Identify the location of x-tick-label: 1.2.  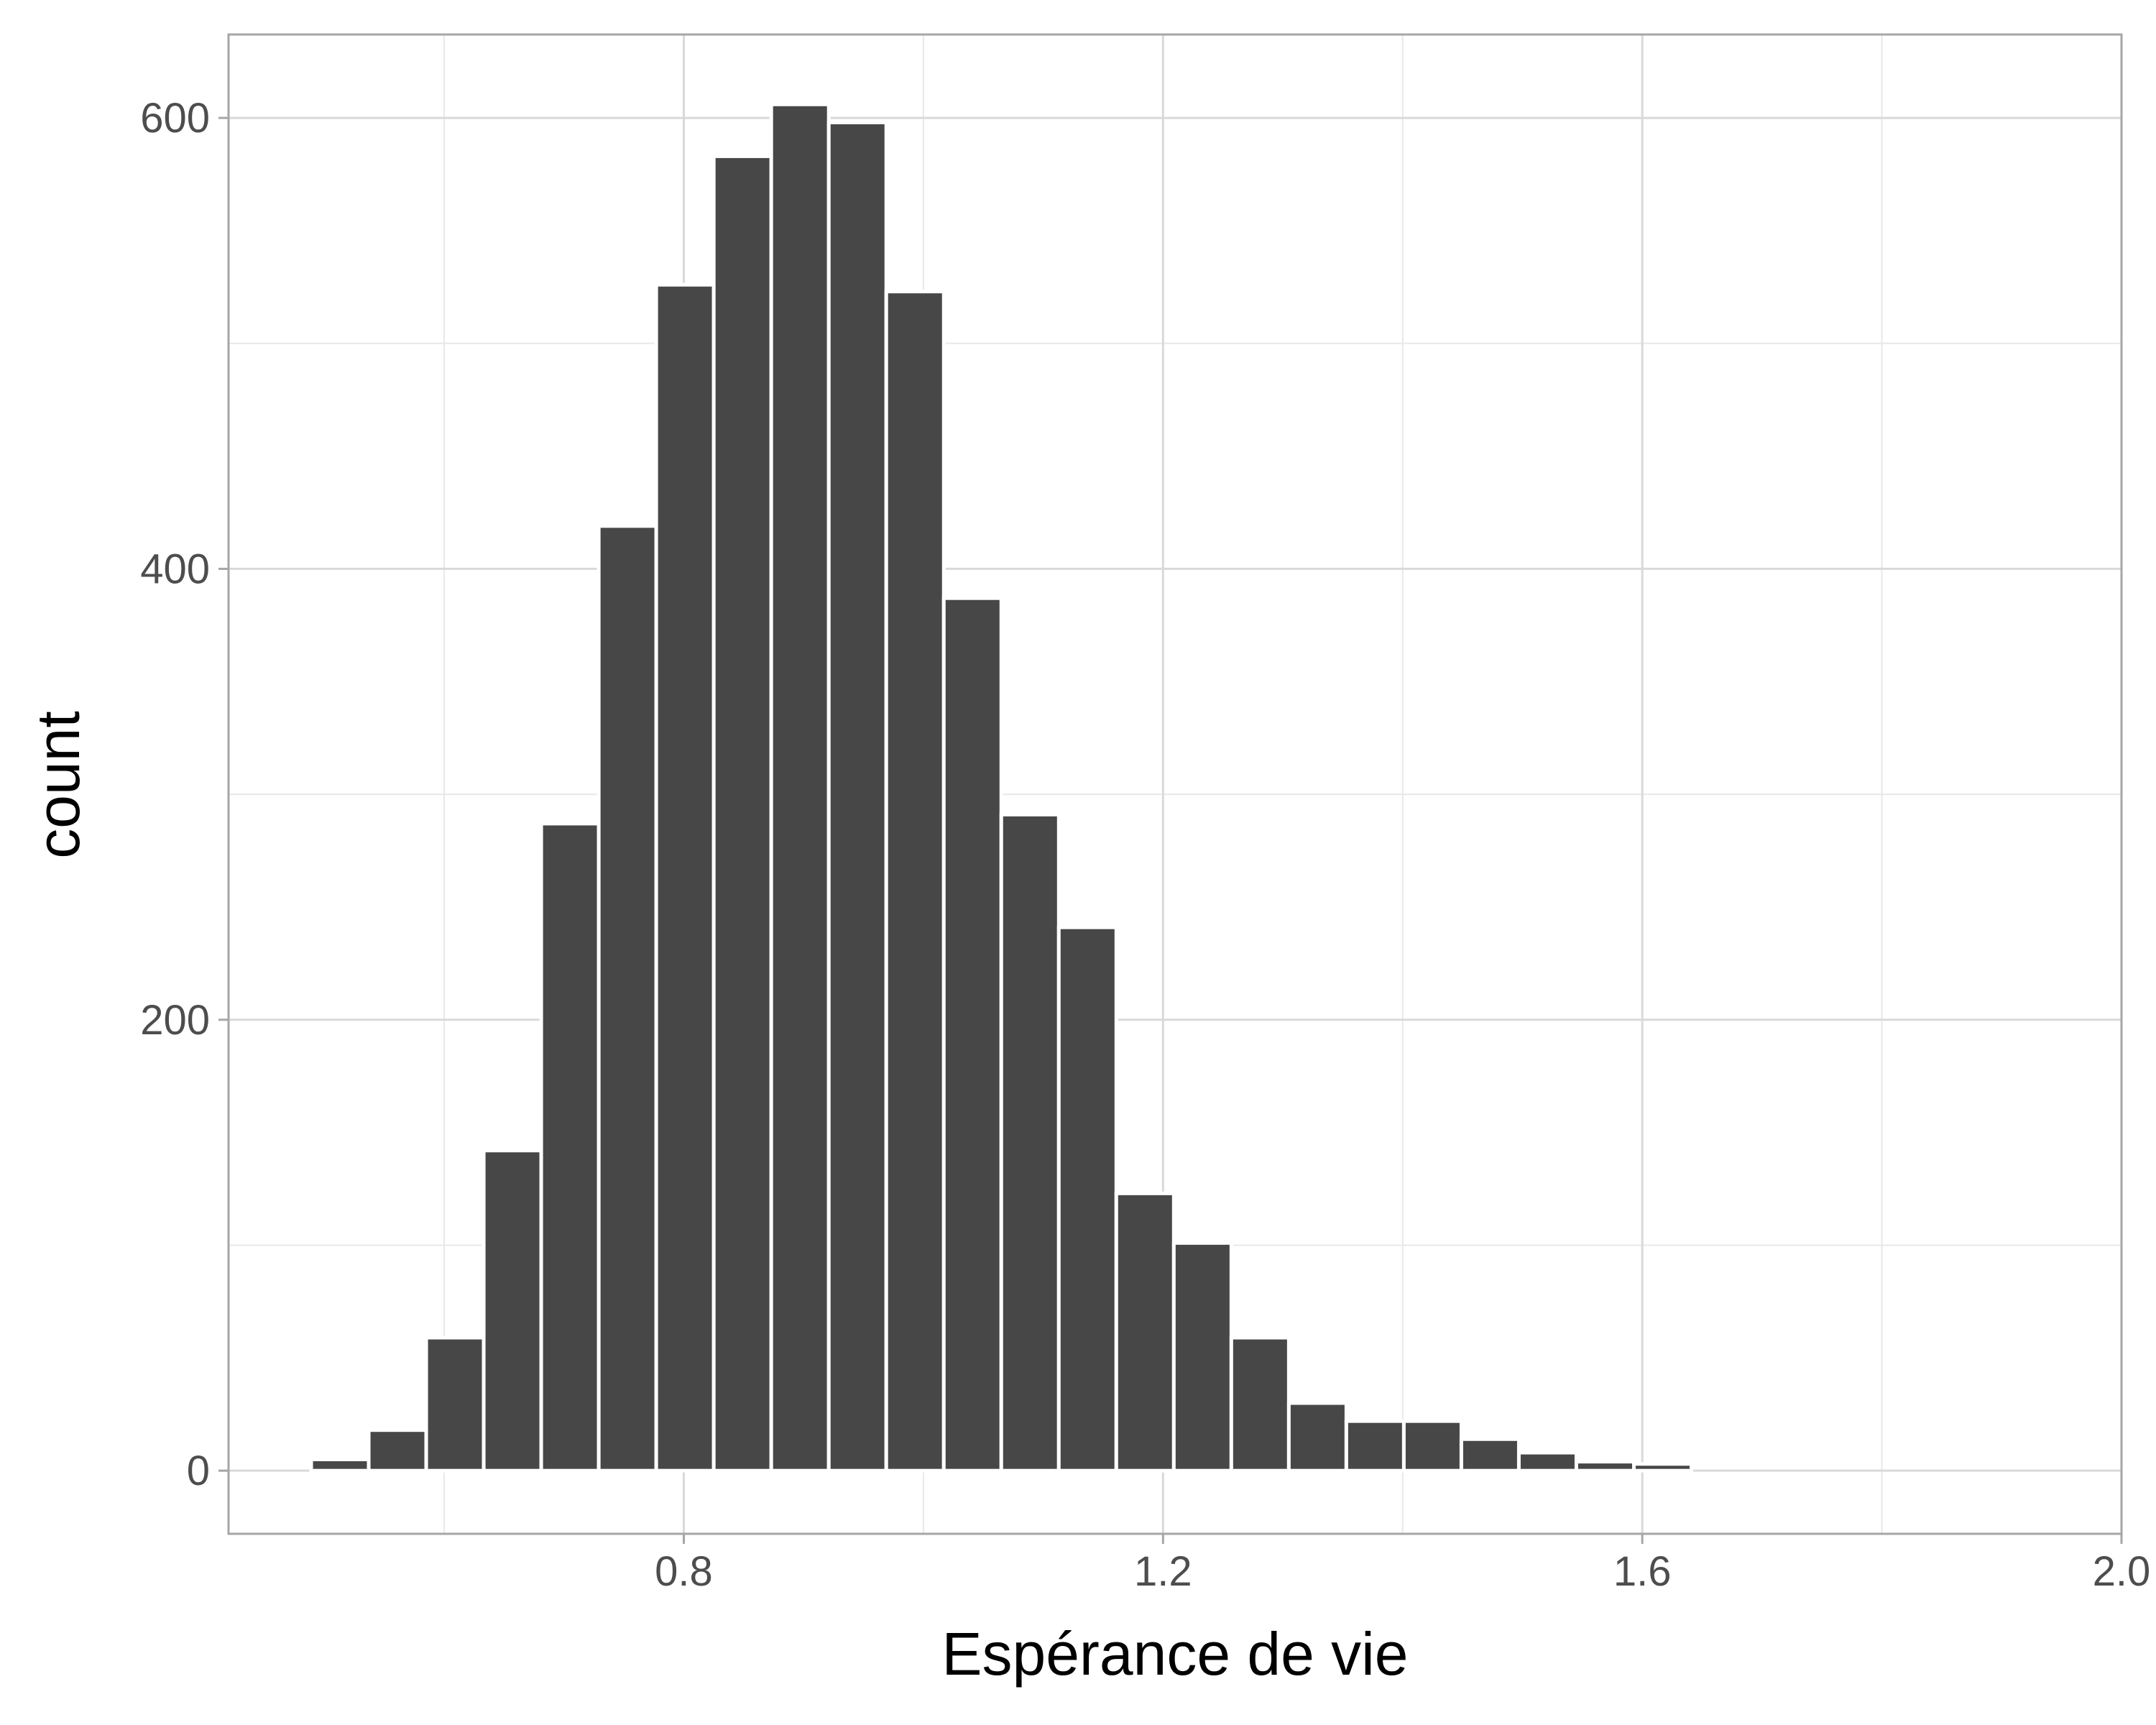
(1163, 1571).